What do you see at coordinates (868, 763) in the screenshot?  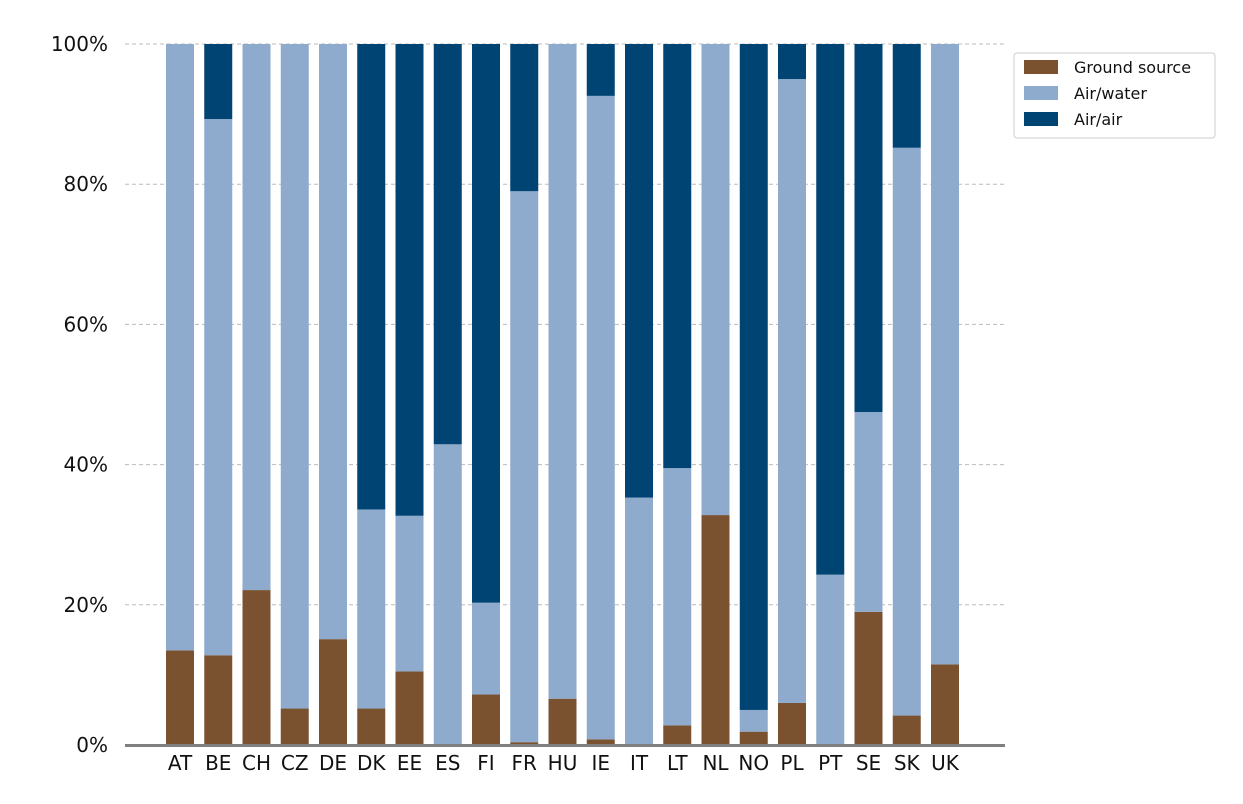 I see `x-tick-label: SE` at bounding box center [868, 763].